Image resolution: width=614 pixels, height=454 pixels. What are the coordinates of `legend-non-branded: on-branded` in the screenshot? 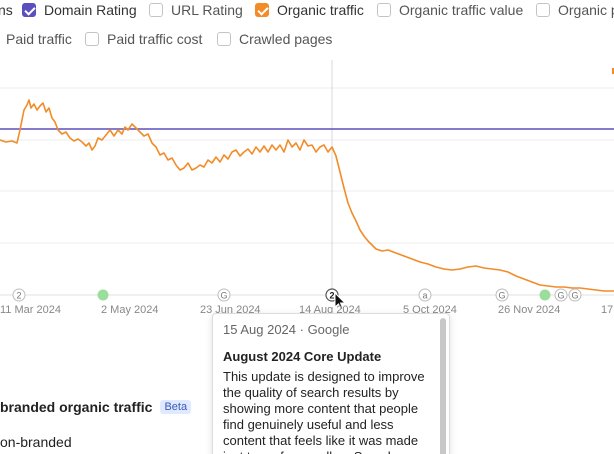 It's located at (36, 442).